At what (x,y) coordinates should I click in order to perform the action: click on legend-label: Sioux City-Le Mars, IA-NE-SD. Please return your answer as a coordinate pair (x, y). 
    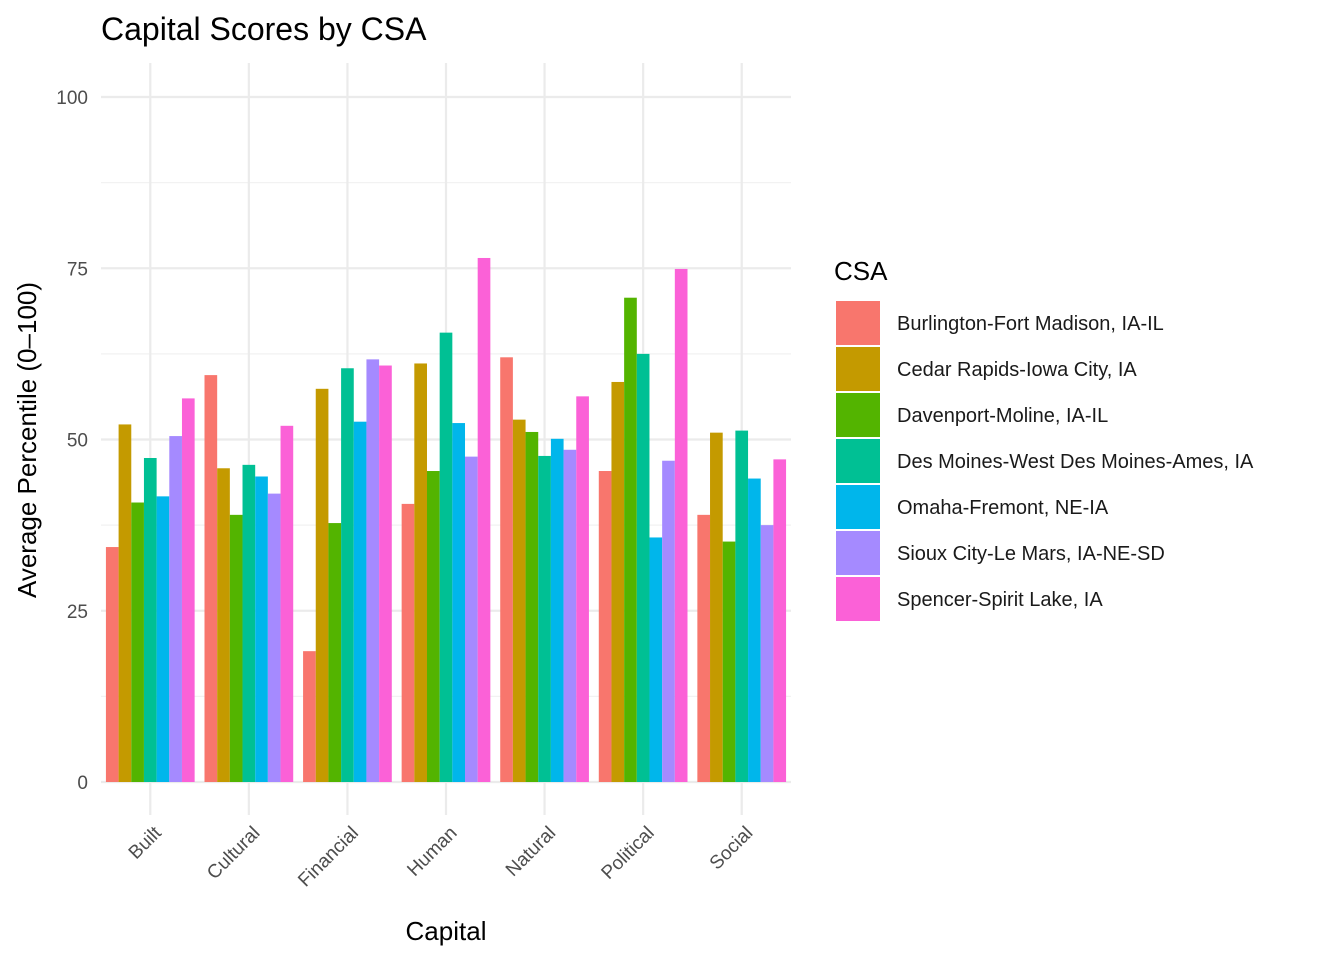
    Looking at the image, I should click on (1031, 554).